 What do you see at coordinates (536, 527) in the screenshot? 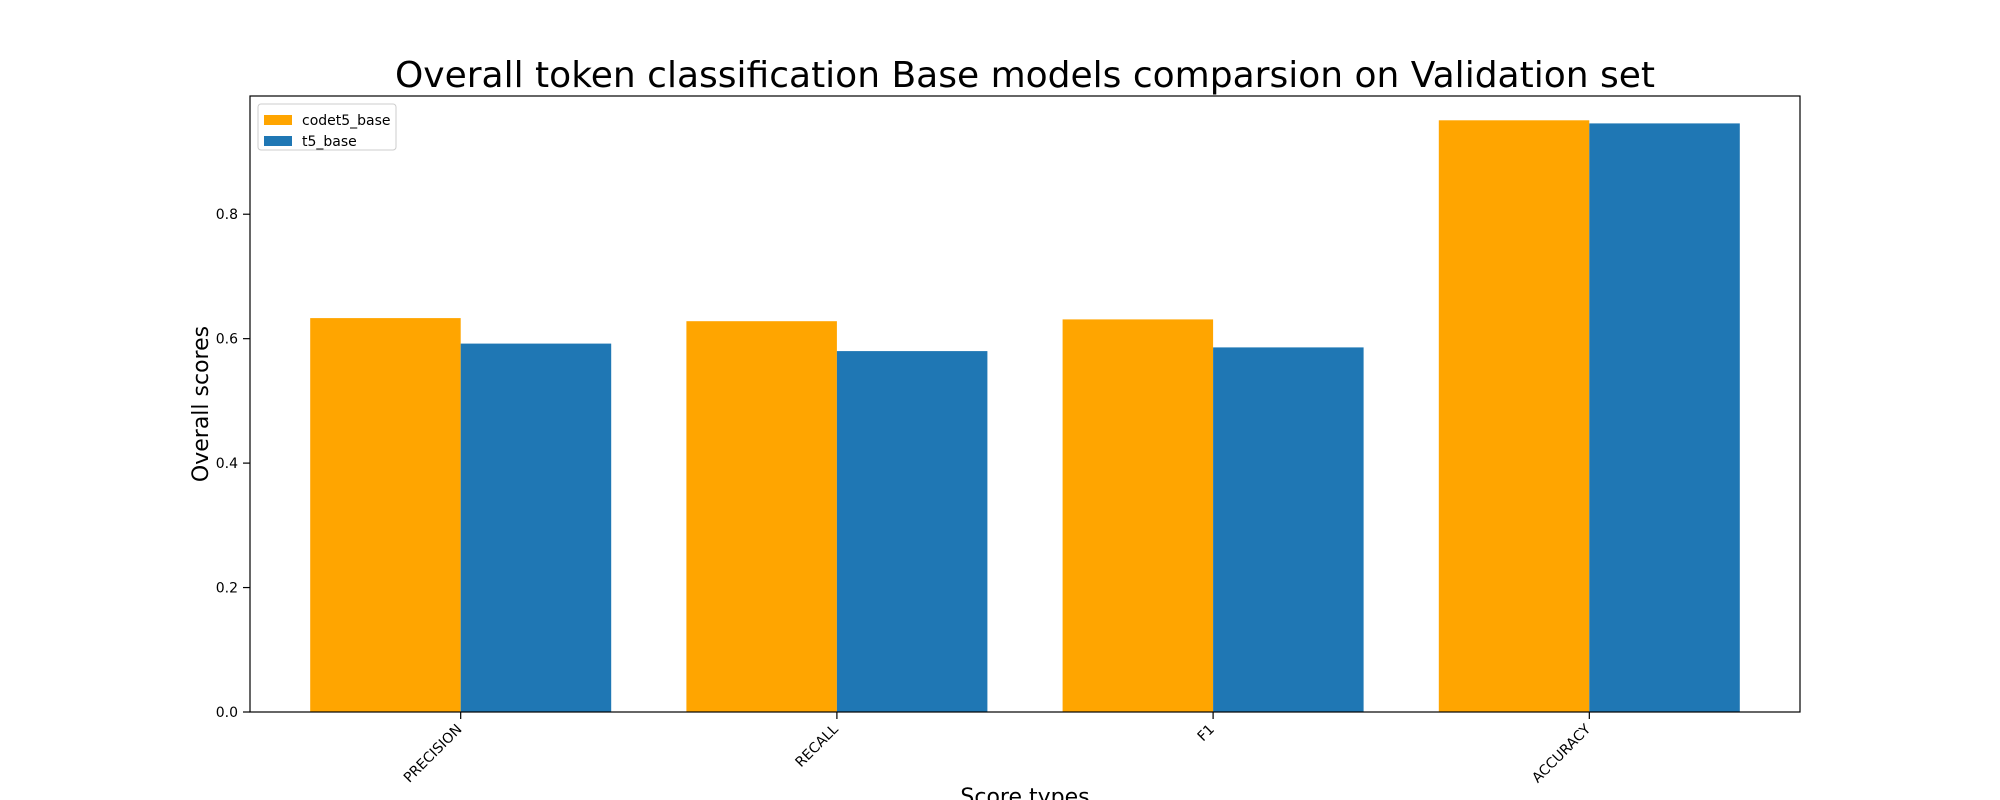
I see `bar-t5_base-precision` at bounding box center [536, 527].